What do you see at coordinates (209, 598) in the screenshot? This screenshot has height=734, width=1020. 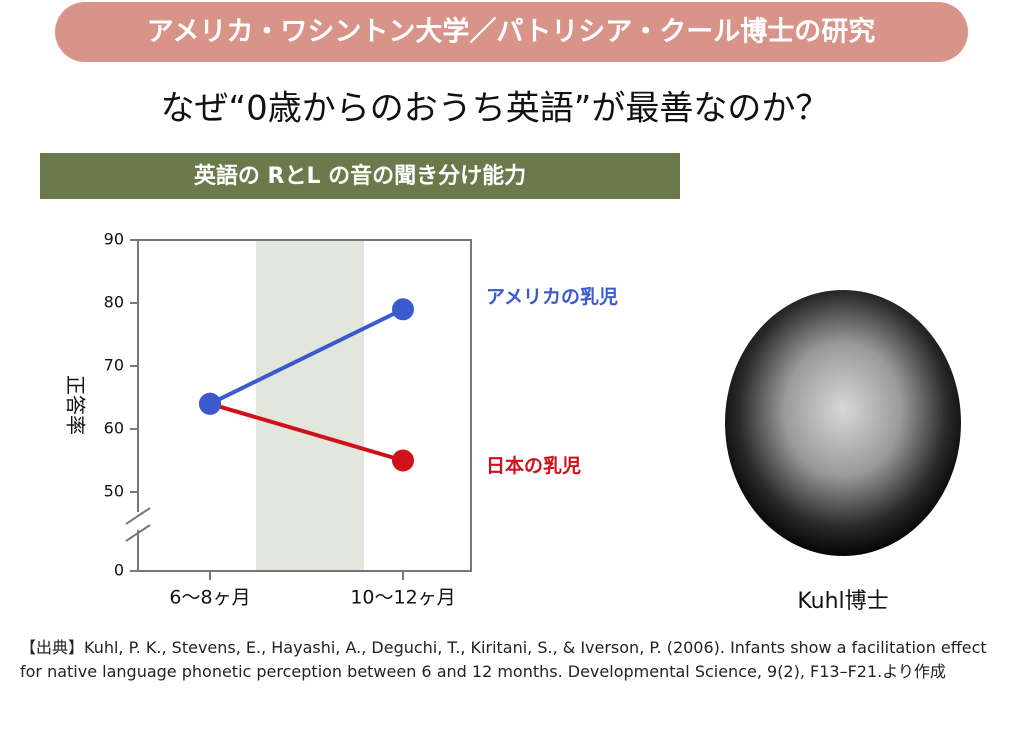 I see `x-tick-label: 6〜8ヶ月` at bounding box center [209, 598].